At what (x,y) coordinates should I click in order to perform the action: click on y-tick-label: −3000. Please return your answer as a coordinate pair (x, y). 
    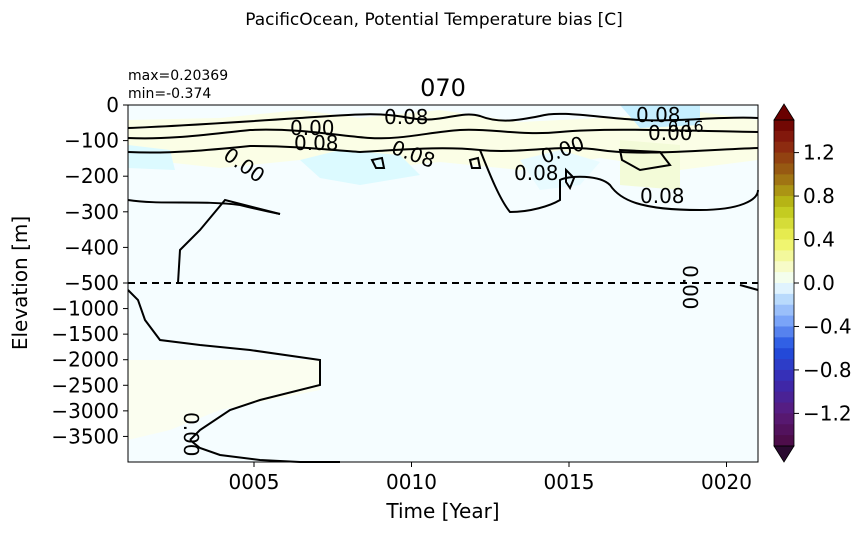
    Looking at the image, I should click on (85, 411).